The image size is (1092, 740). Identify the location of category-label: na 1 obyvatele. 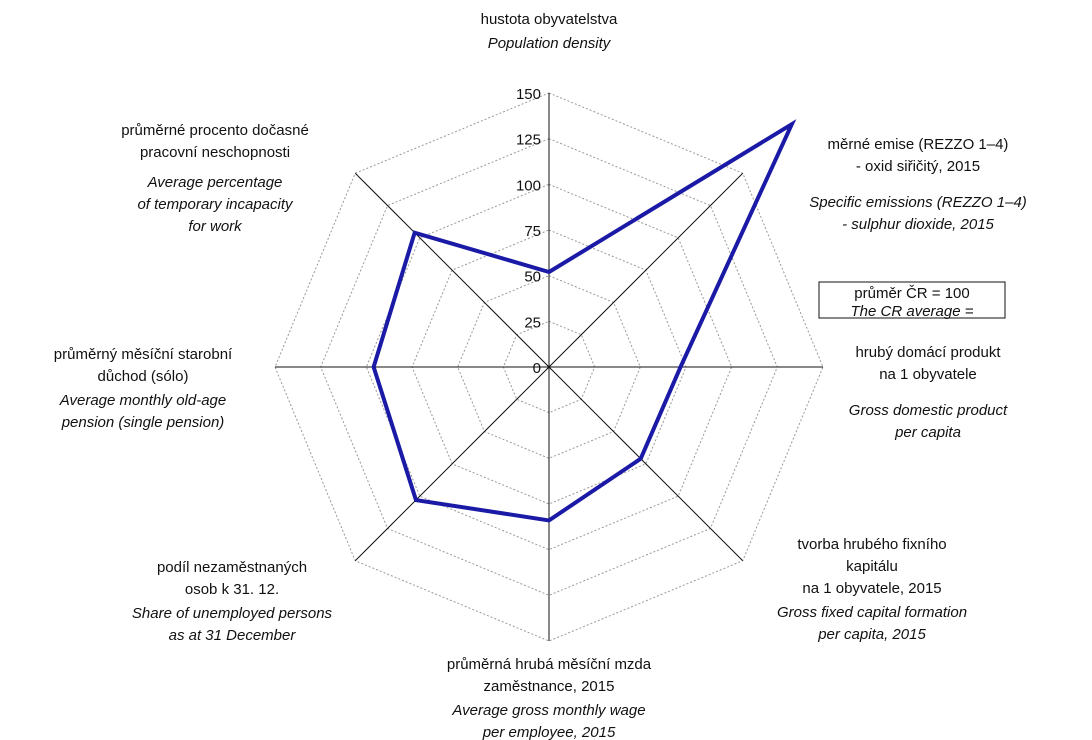
(928, 374).